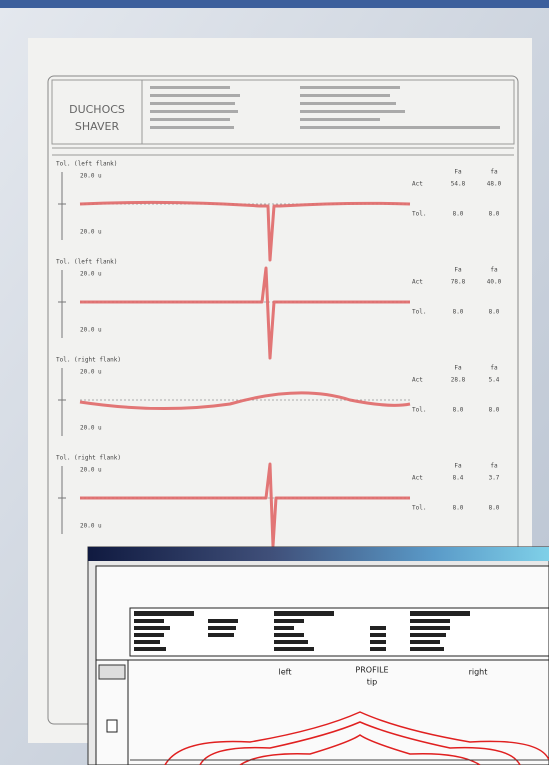 This screenshot has width=549, height=765. I want to click on label-profile: PROFILE, so click(371, 670).